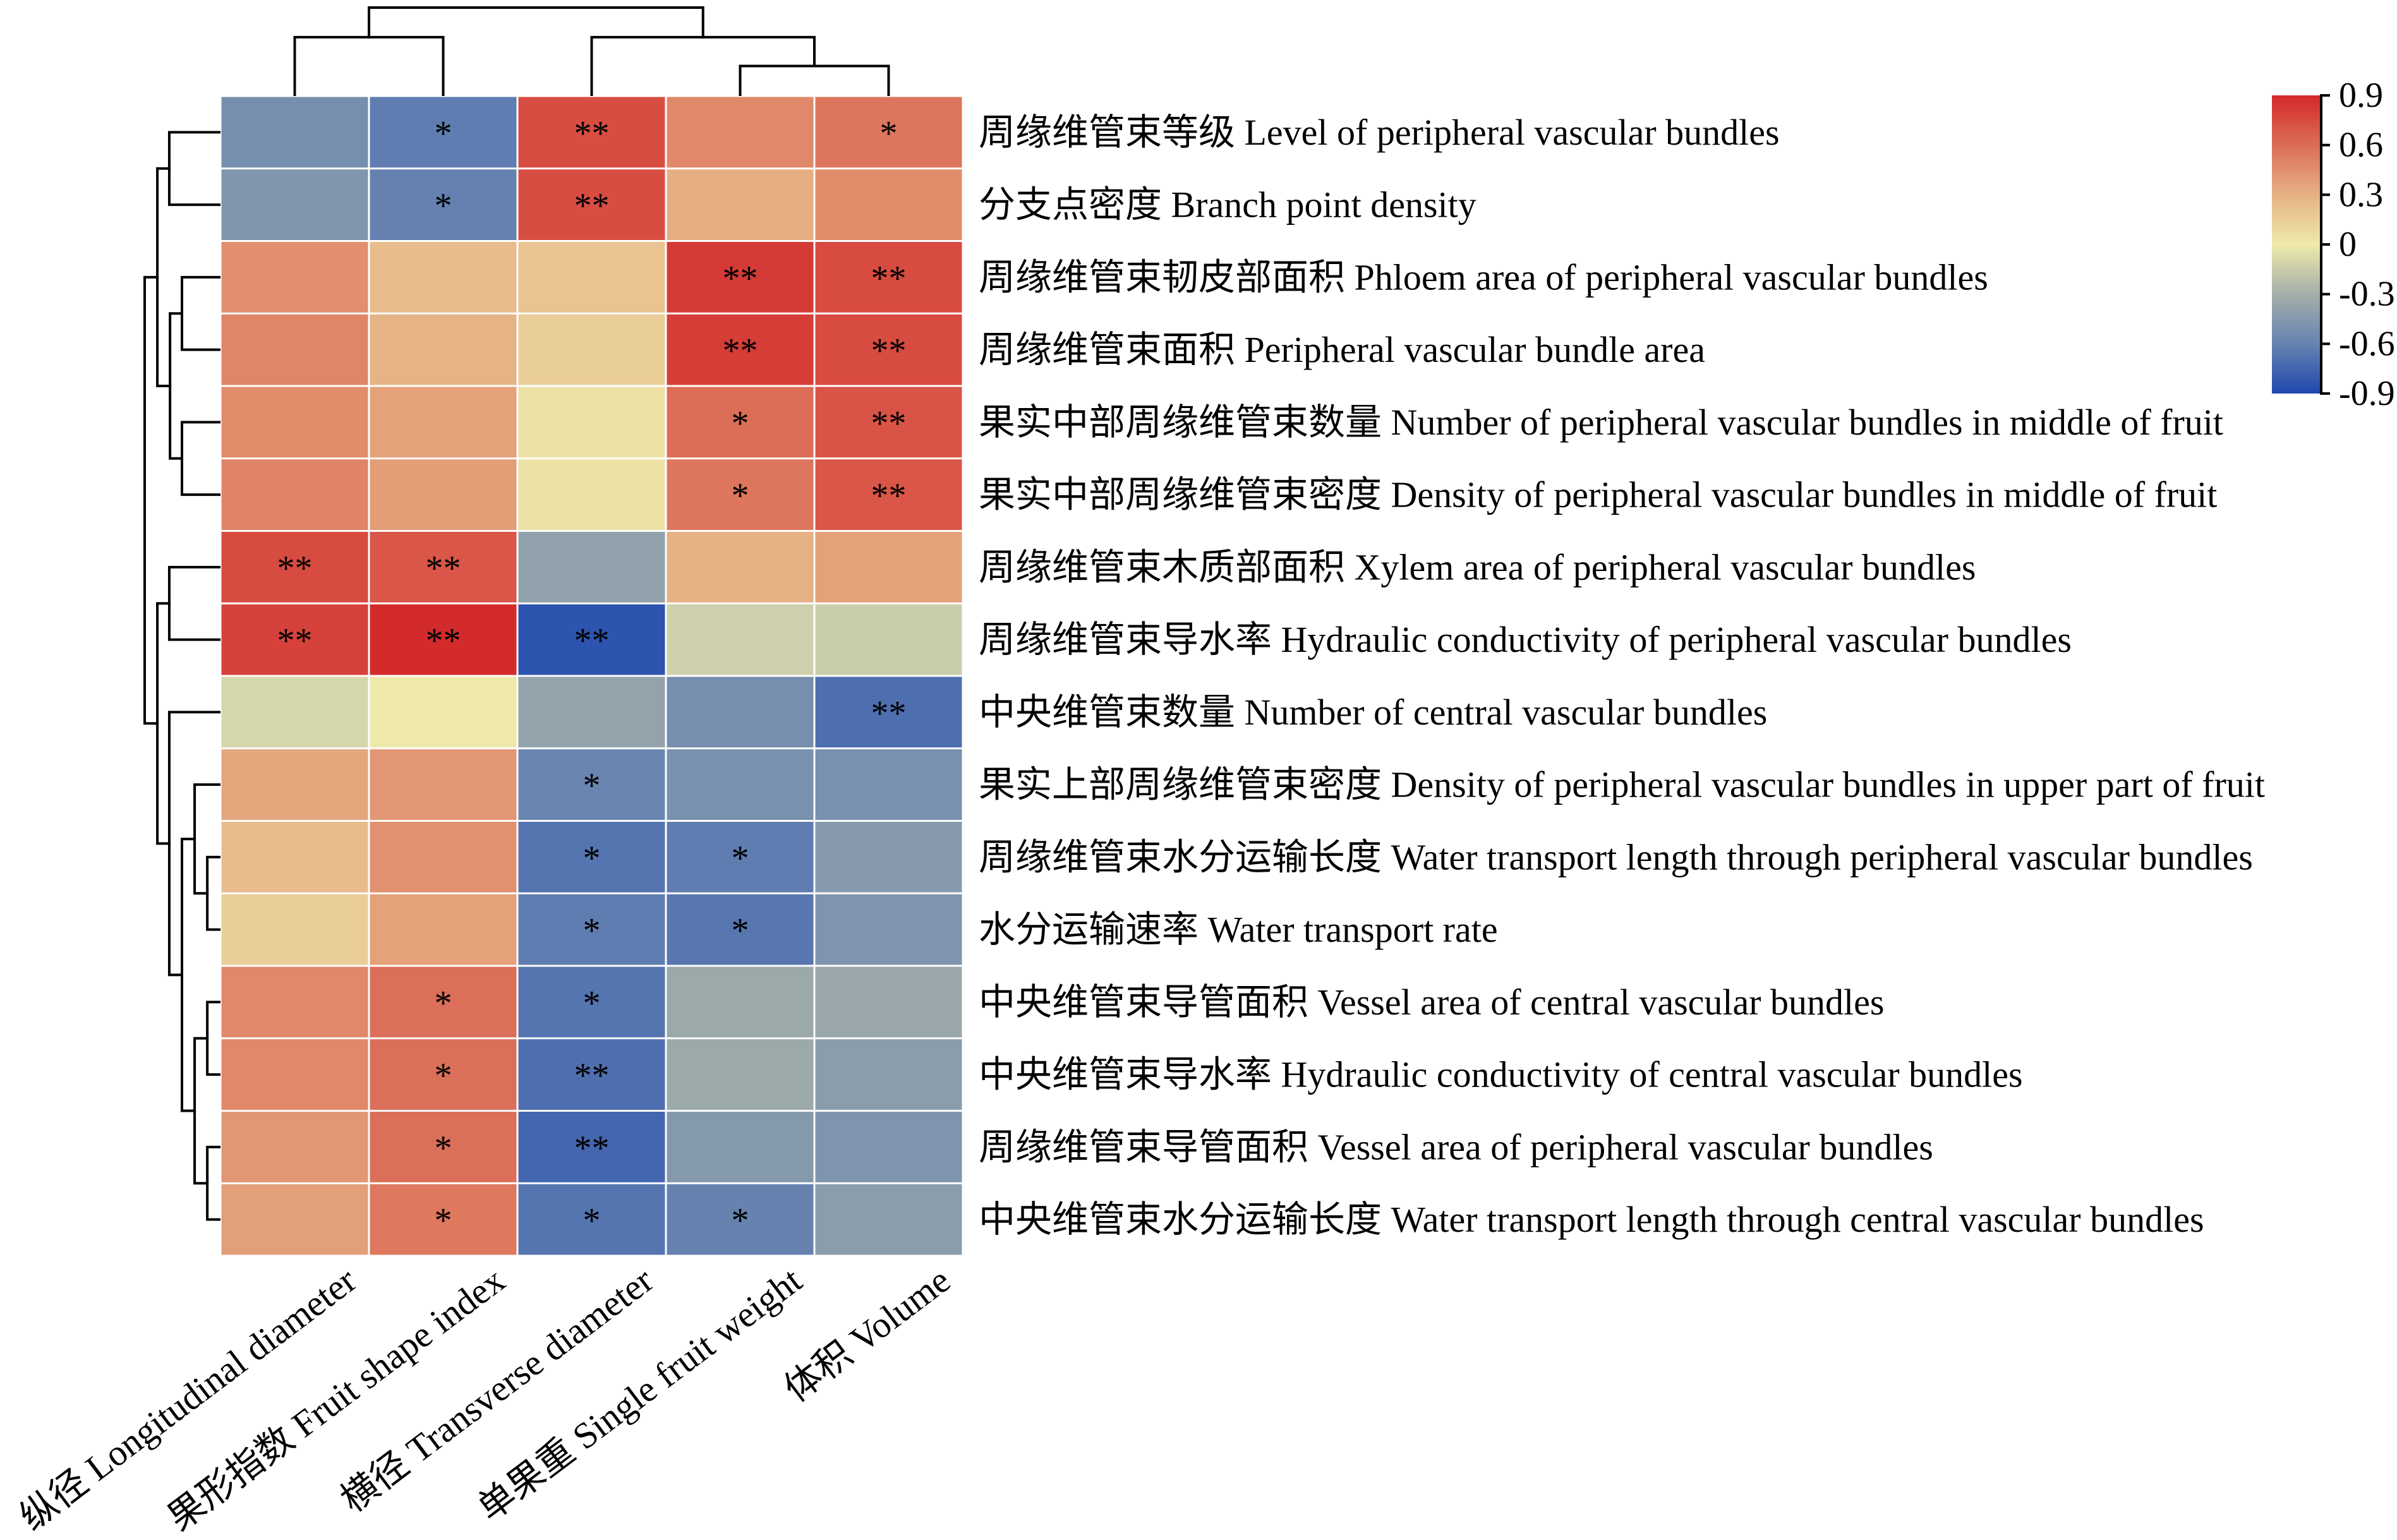 The width and height of the screenshot is (2397, 1540). What do you see at coordinates (2367, 294) in the screenshot?
I see `colorbar-tick-label: -0.3` at bounding box center [2367, 294].